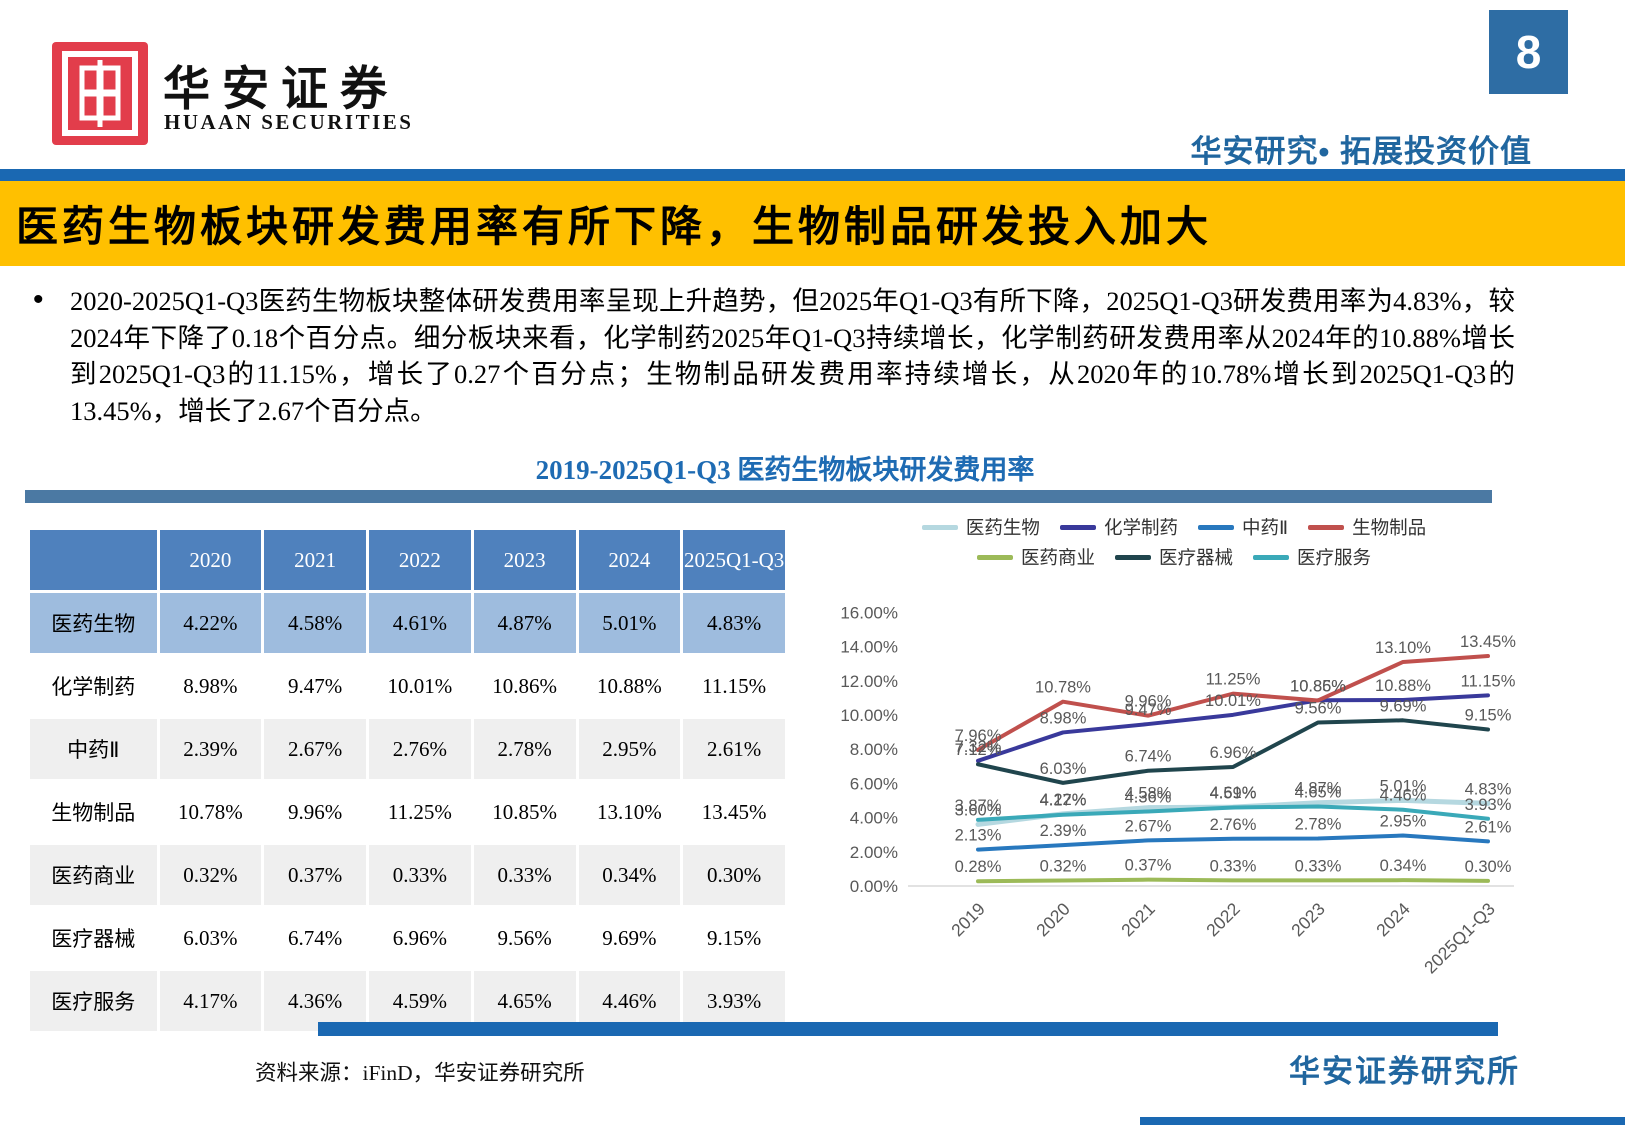 This screenshot has height=1125, width=1625. What do you see at coordinates (1488, 642) in the screenshot?
I see `data-label: 13.45%` at bounding box center [1488, 642].